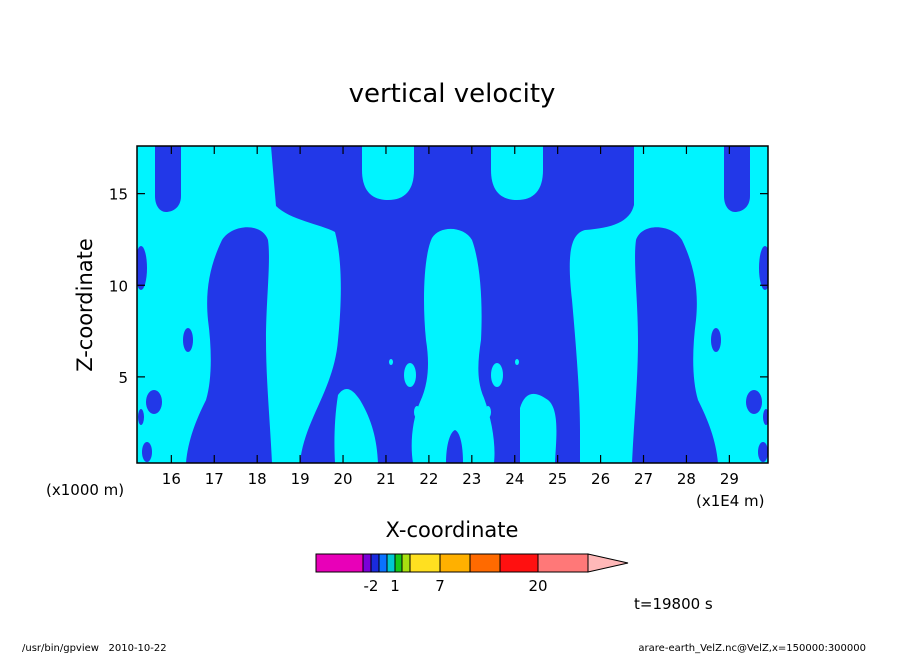  I want to click on left-upper-band, so click(168, 179).